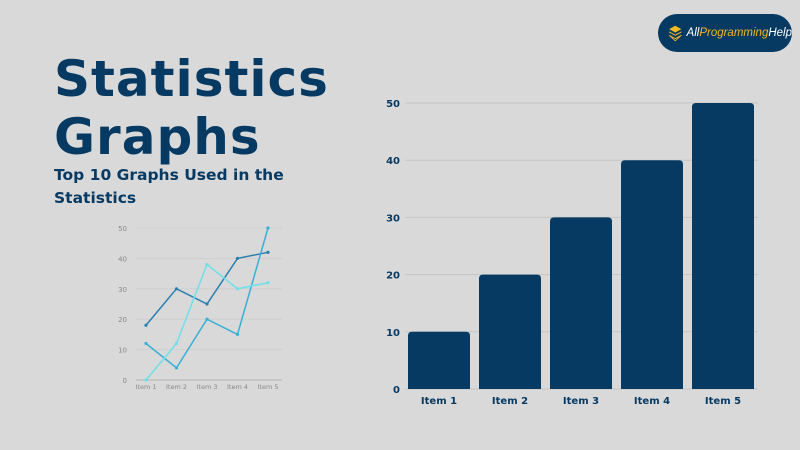 The width and height of the screenshot is (800, 450). Describe the element at coordinates (191, 79) in the screenshot. I see `title-line-1: Statistics` at that location.